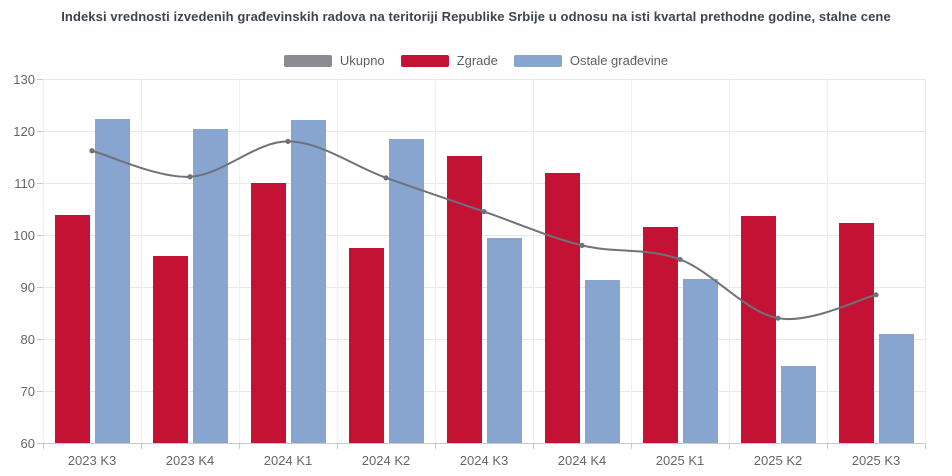  What do you see at coordinates (27, 287) in the screenshot?
I see `y-axis-label: 90` at bounding box center [27, 287].